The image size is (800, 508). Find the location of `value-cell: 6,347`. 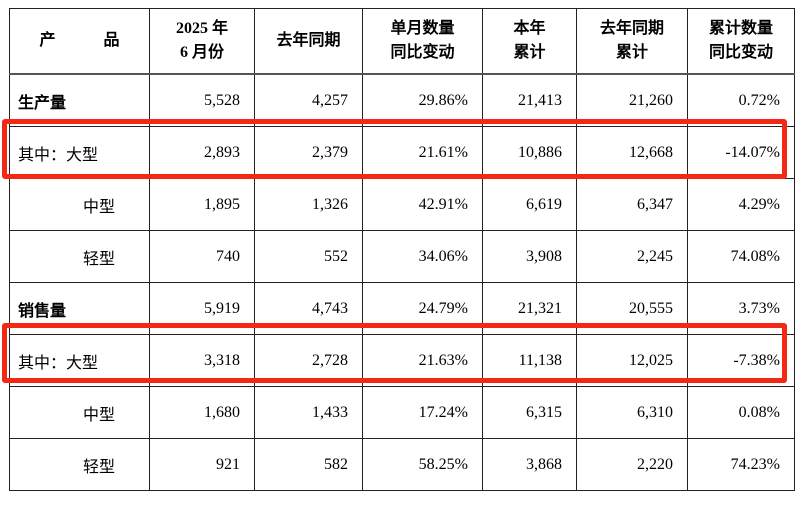

value-cell: 6,347 is located at coordinates (632, 204).